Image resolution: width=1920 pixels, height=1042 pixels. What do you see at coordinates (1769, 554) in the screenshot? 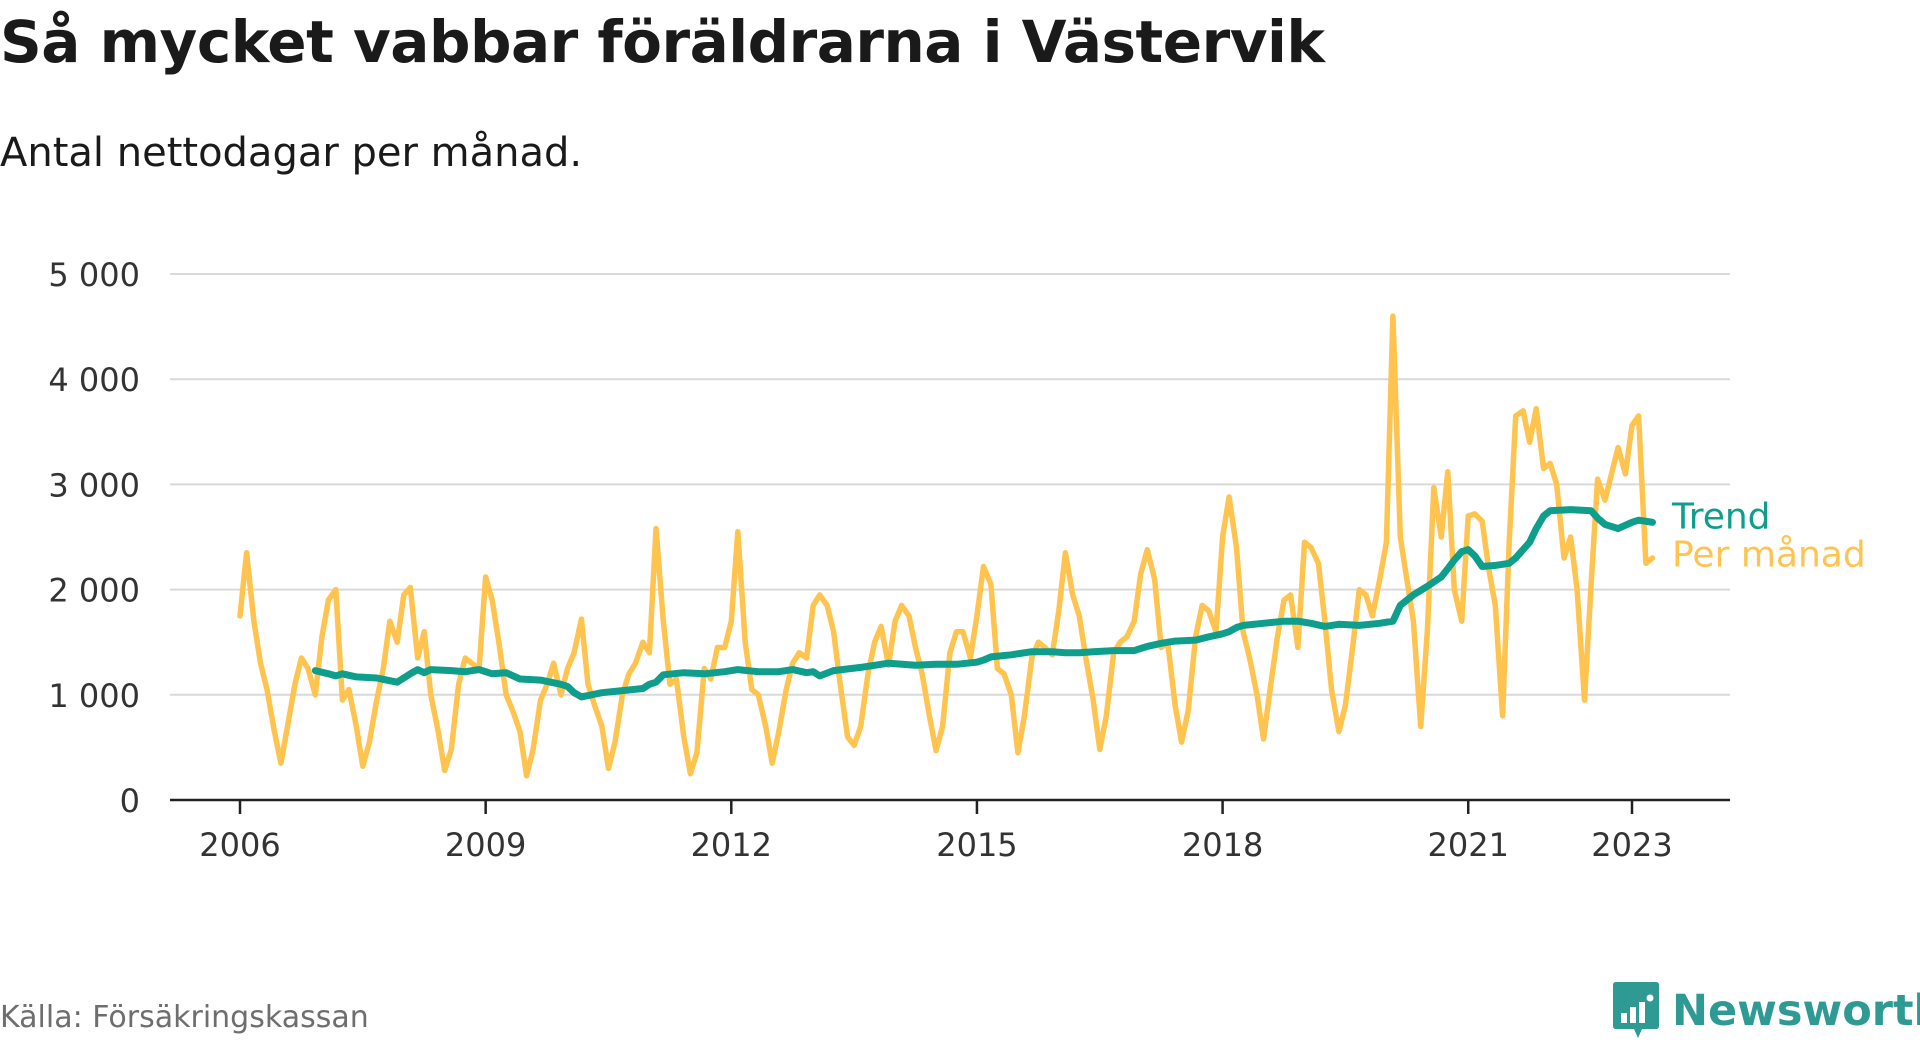
I see `series-label-per-manad: Per månad` at bounding box center [1769, 554].